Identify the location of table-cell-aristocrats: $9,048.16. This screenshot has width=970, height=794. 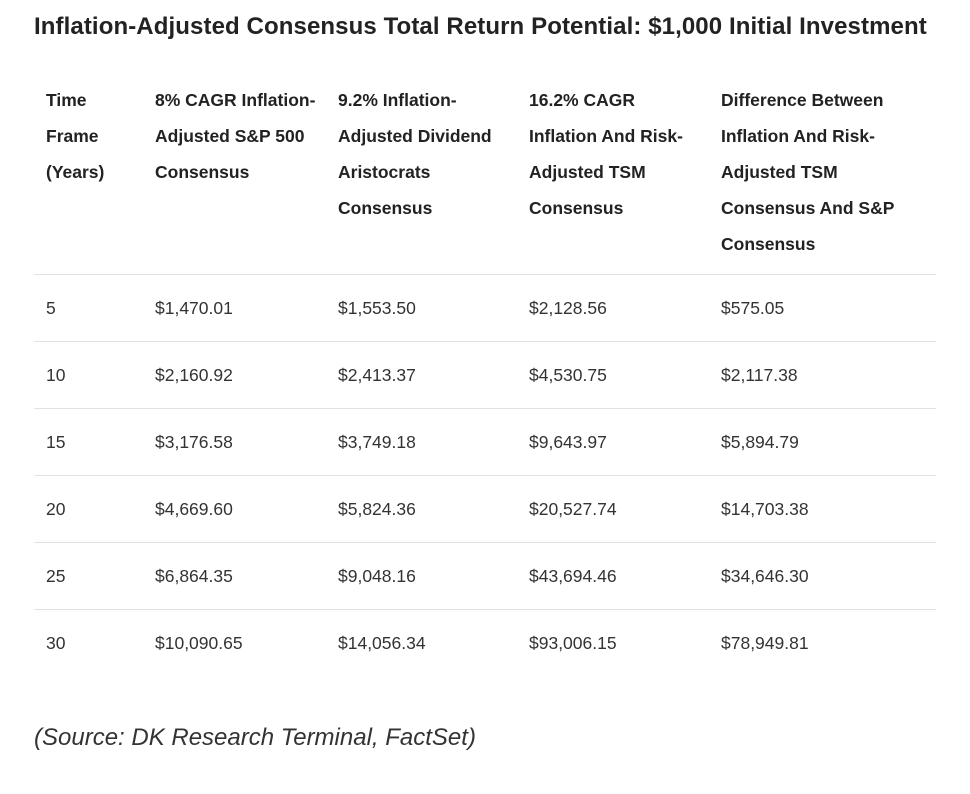
(421, 576).